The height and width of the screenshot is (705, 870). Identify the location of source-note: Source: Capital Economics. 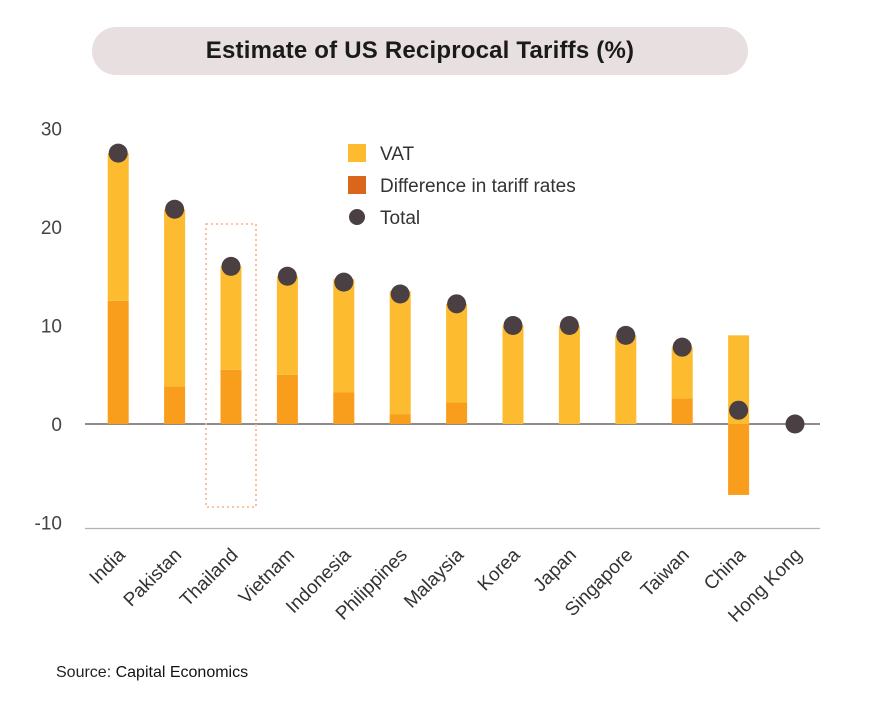
(152, 673).